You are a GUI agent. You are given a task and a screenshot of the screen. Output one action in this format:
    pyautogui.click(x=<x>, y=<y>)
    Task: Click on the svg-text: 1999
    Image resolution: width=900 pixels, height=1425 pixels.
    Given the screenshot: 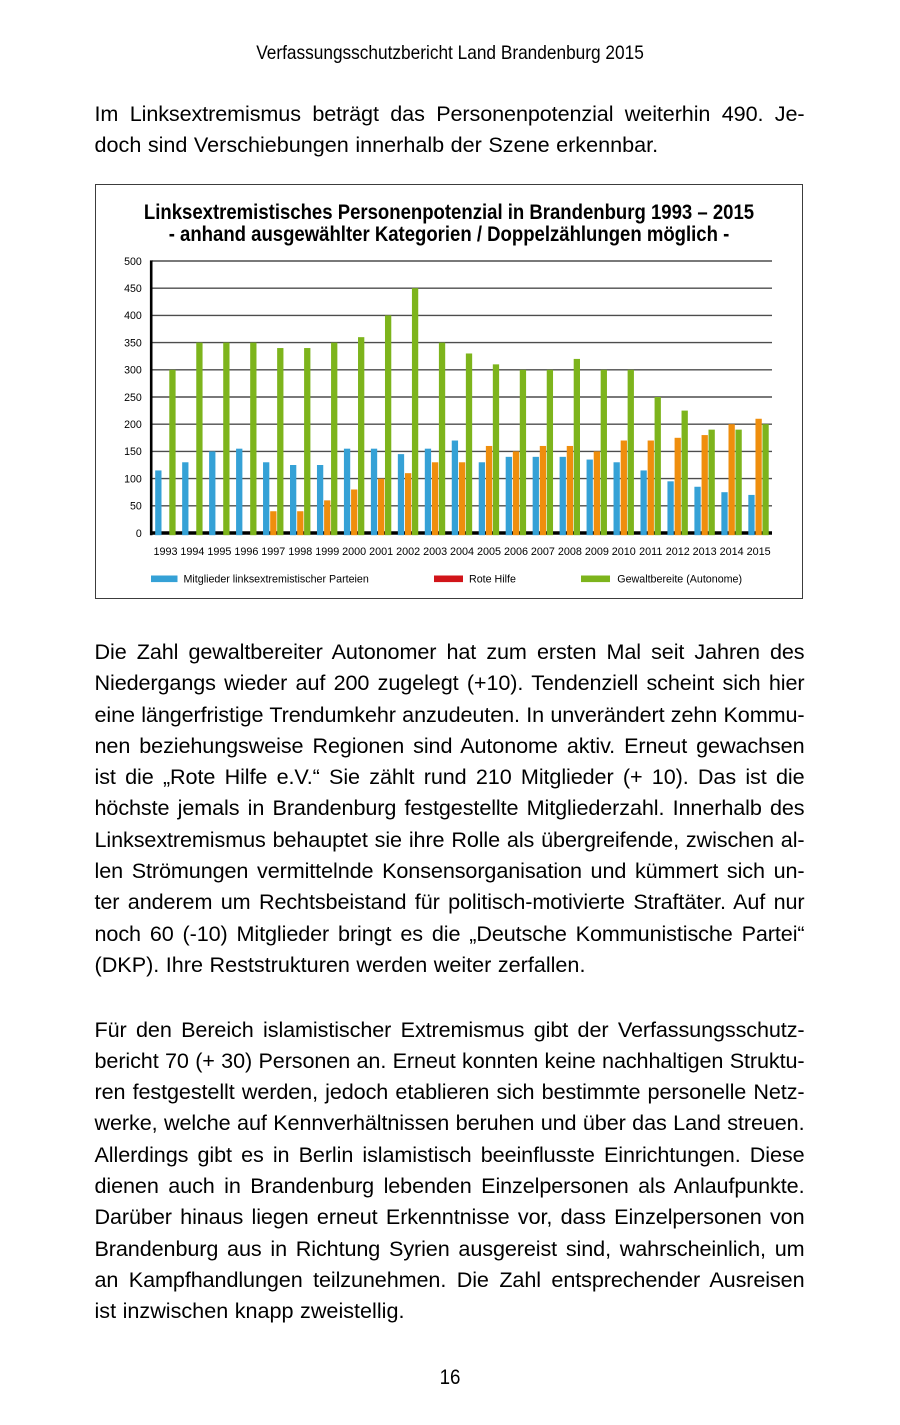 What is the action you would take?
    pyautogui.click(x=327, y=552)
    